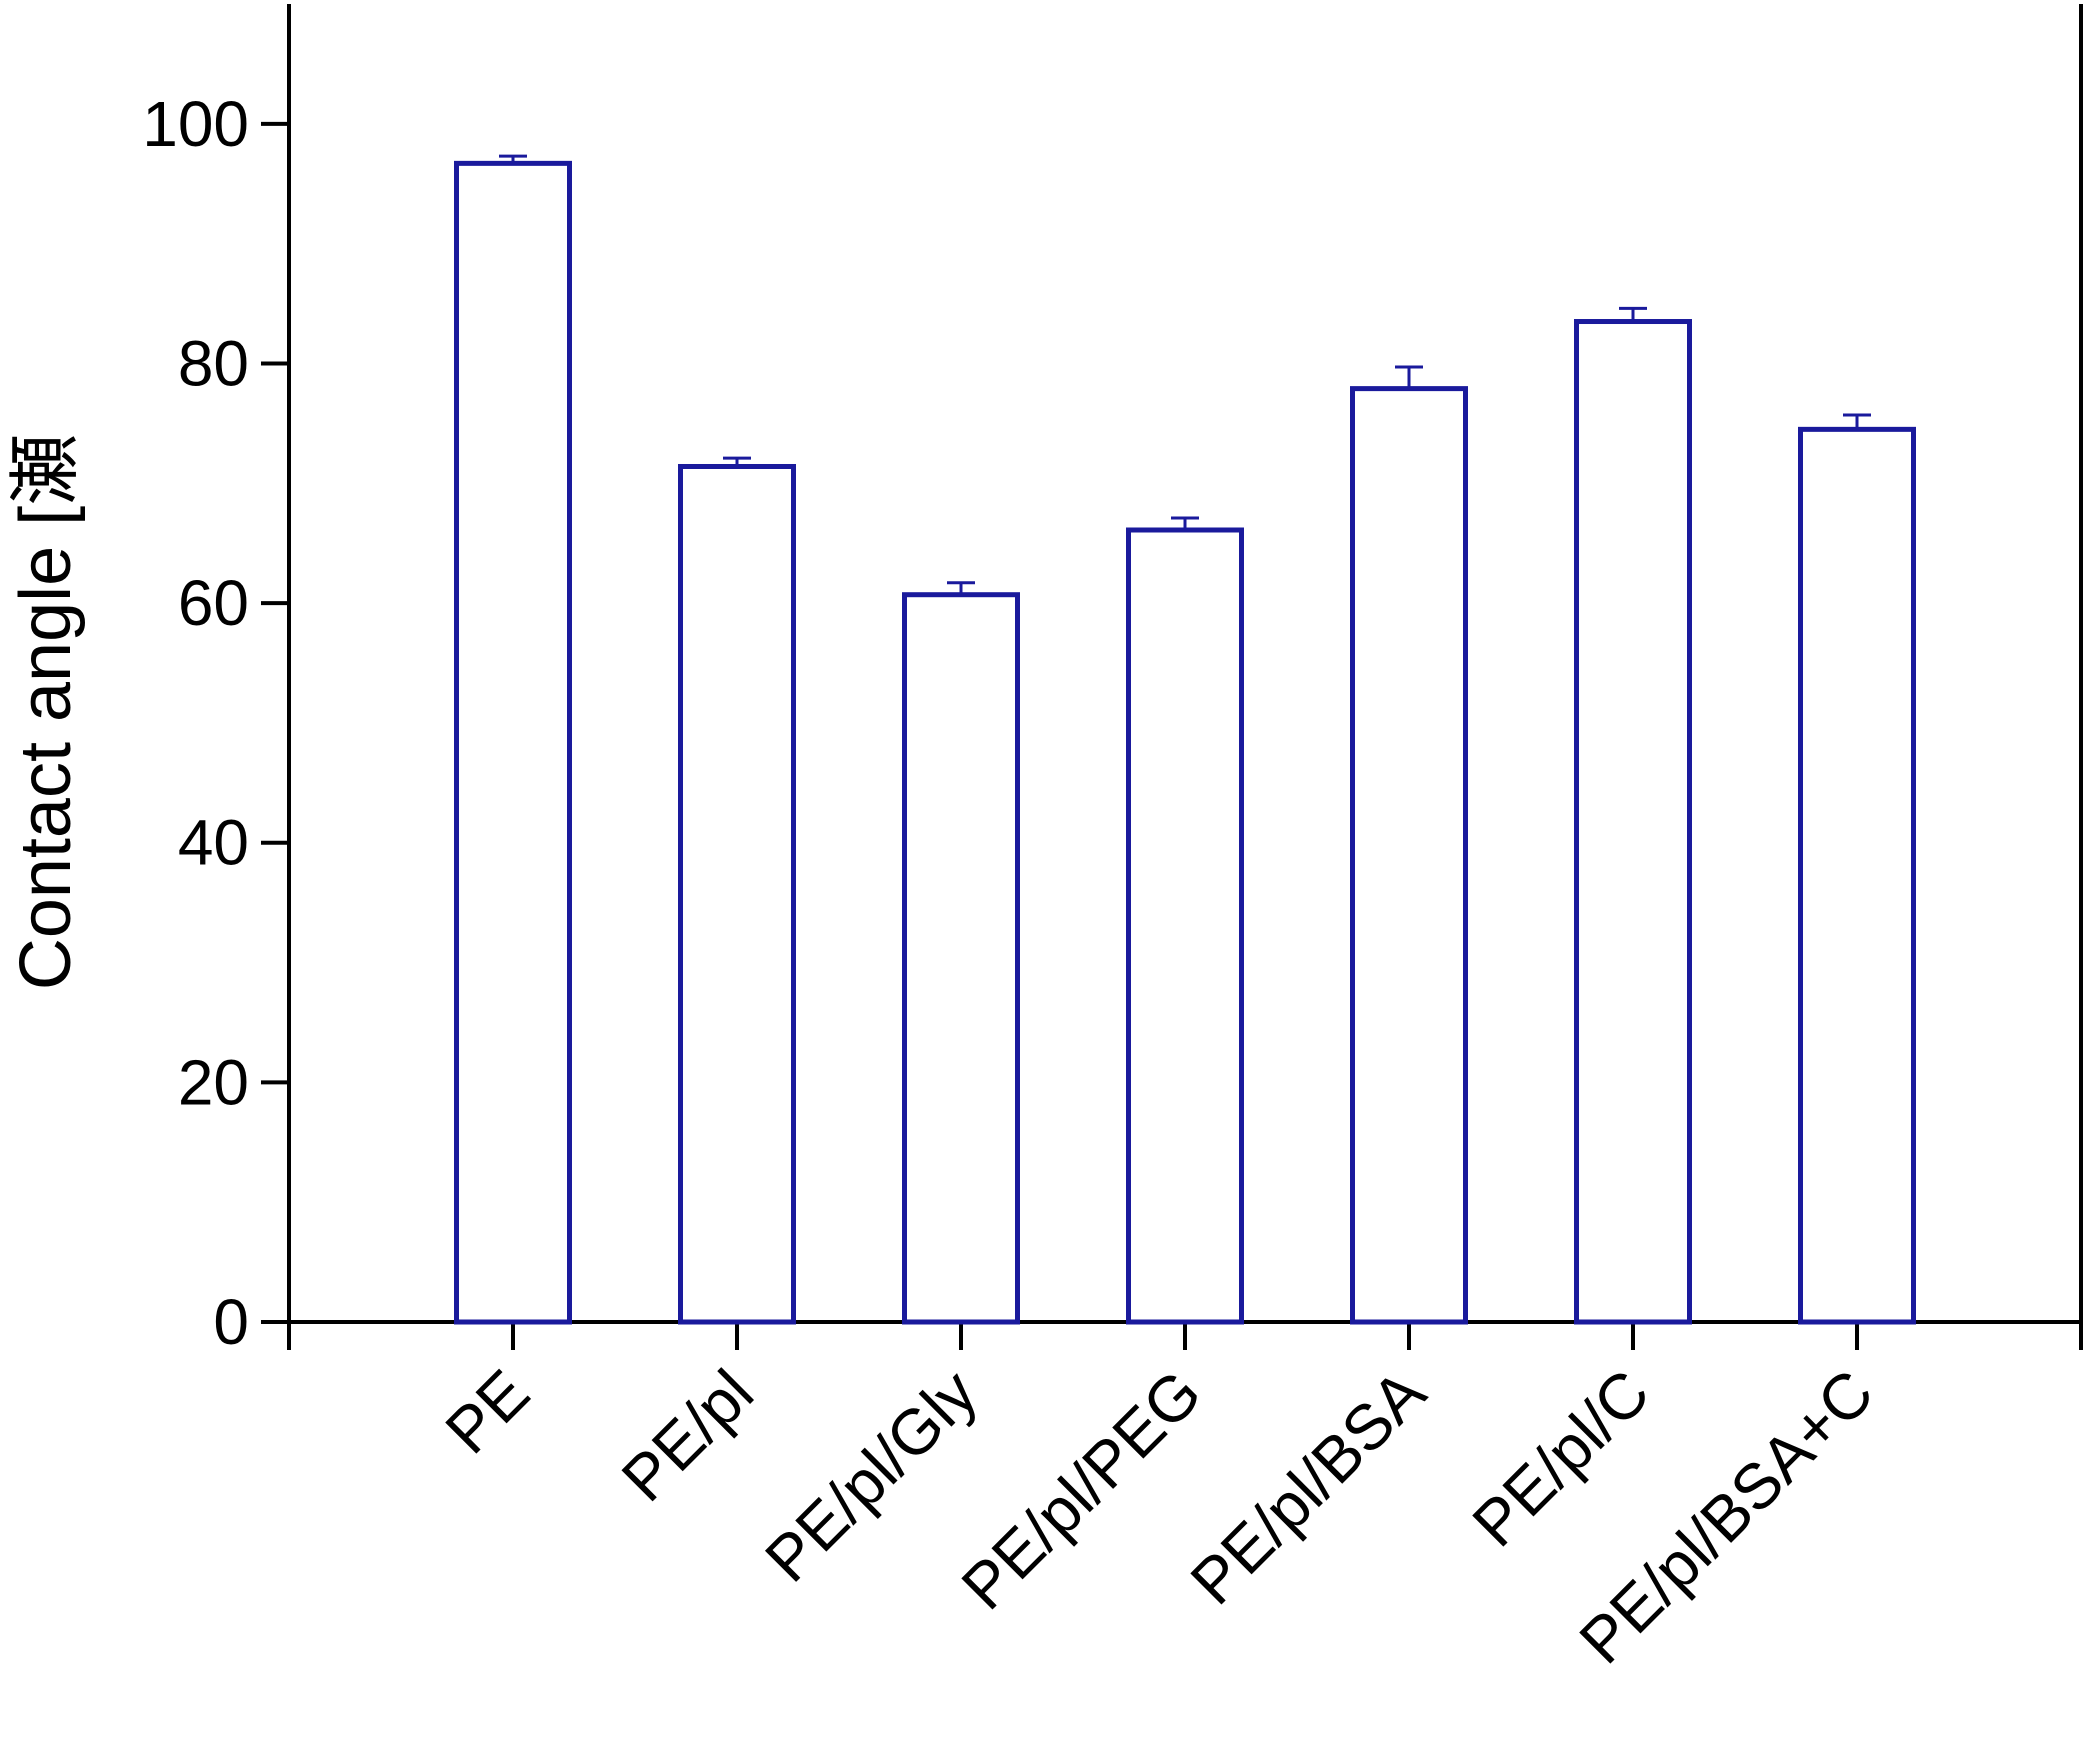 This screenshot has width=2085, height=1757. Describe the element at coordinates (231, 1322) in the screenshot. I see `y-tick-label: 0` at that location.